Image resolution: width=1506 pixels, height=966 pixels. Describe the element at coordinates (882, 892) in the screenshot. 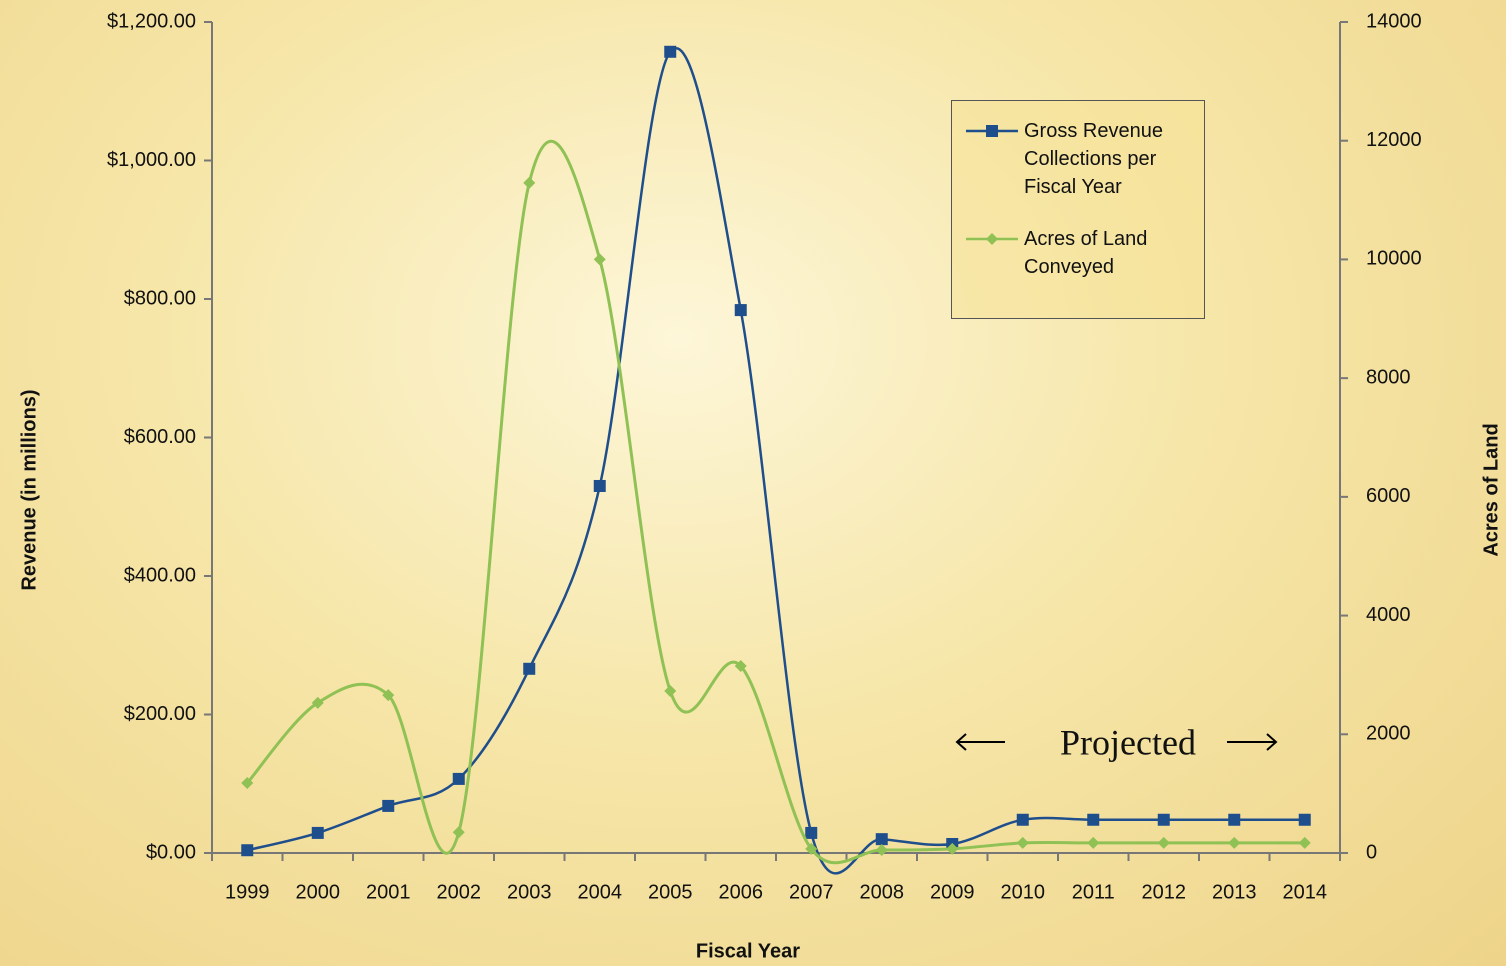

I see `x-tick-label: 2008` at that location.